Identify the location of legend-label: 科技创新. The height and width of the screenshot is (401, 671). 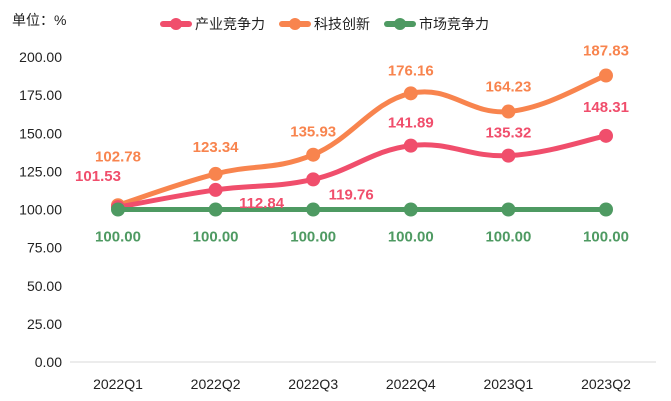
(342, 24).